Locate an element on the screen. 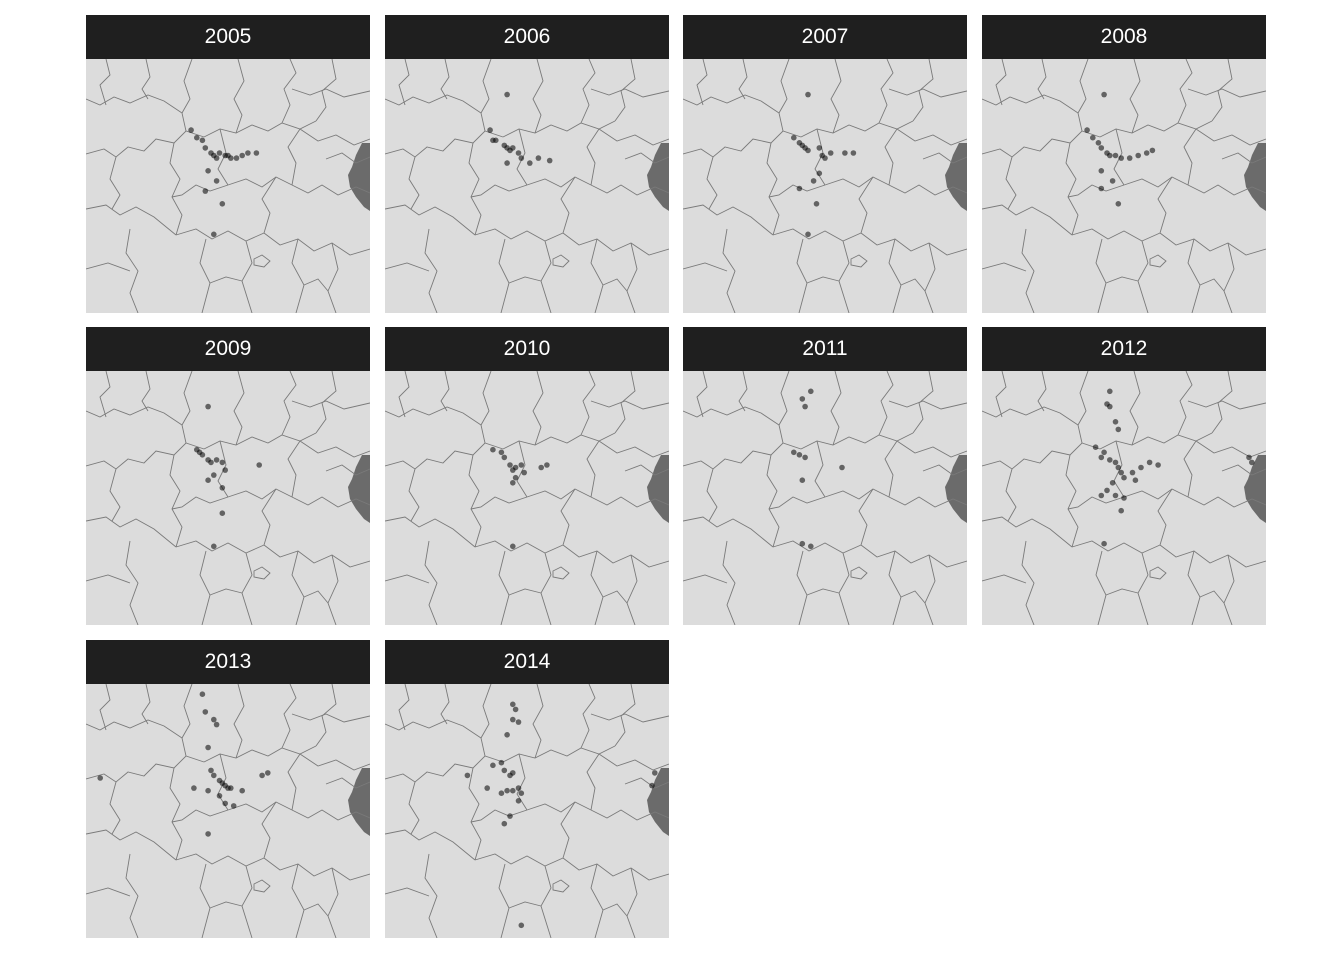  map-area-2006 is located at coordinates (527, 186).